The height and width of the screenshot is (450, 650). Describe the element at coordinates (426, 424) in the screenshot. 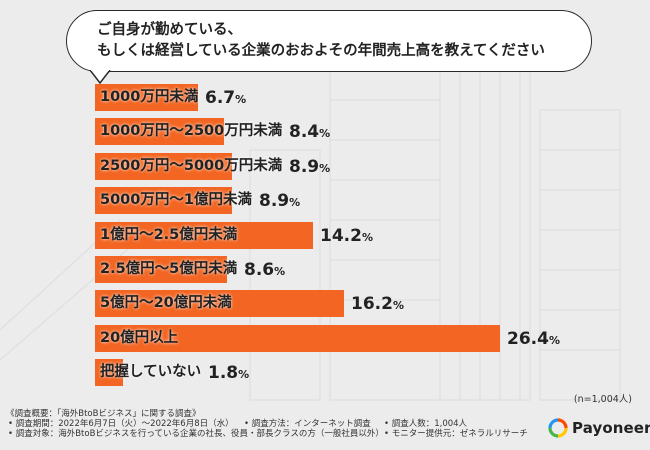

I see `footer-count: • 調査人数：1,004人` at that location.